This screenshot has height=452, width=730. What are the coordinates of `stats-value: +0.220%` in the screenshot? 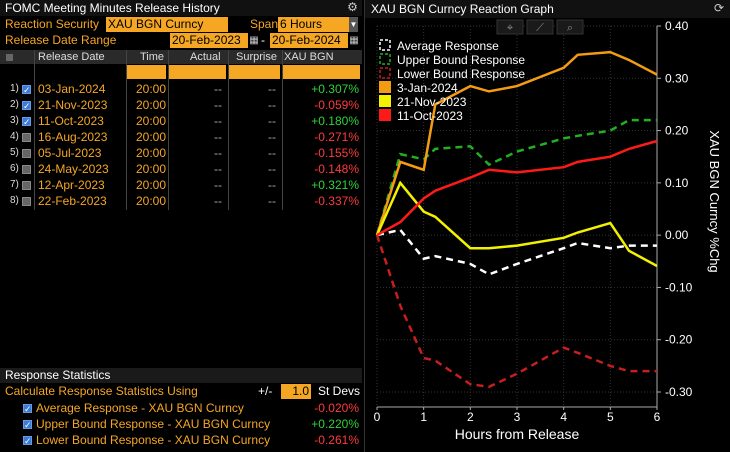 It's located at (335, 424).